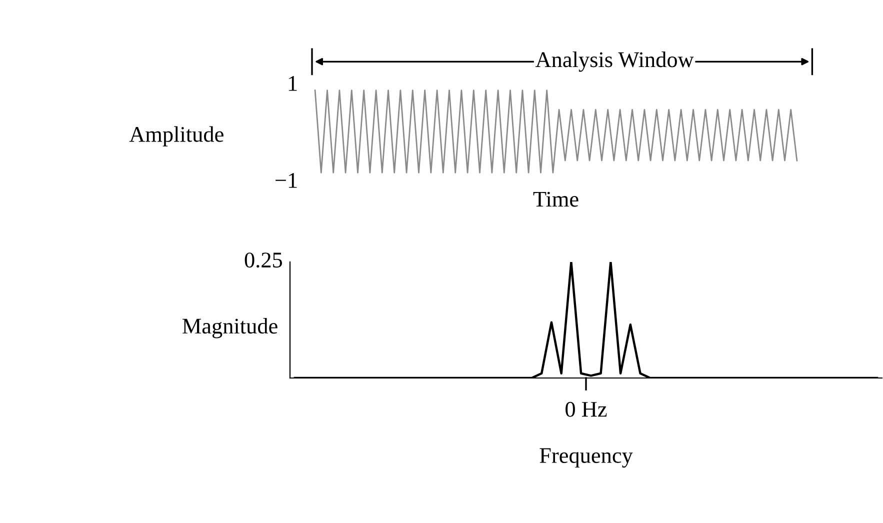 The width and height of the screenshot is (883, 523). I want to click on text: 0.25, so click(263, 260).